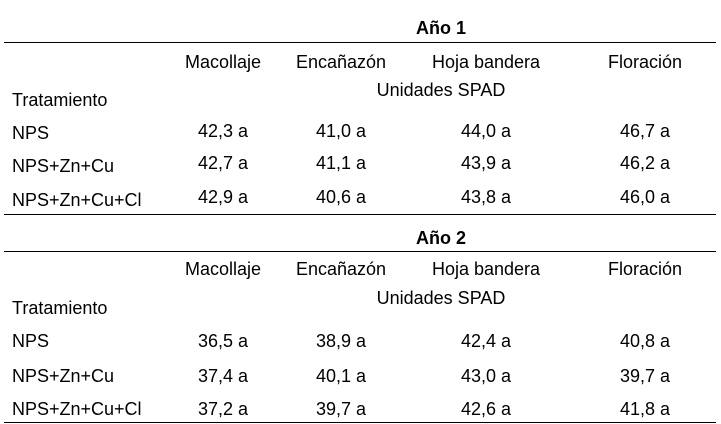  Describe the element at coordinates (341, 376) in the screenshot. I see `value-cell: 40,1 a` at that location.